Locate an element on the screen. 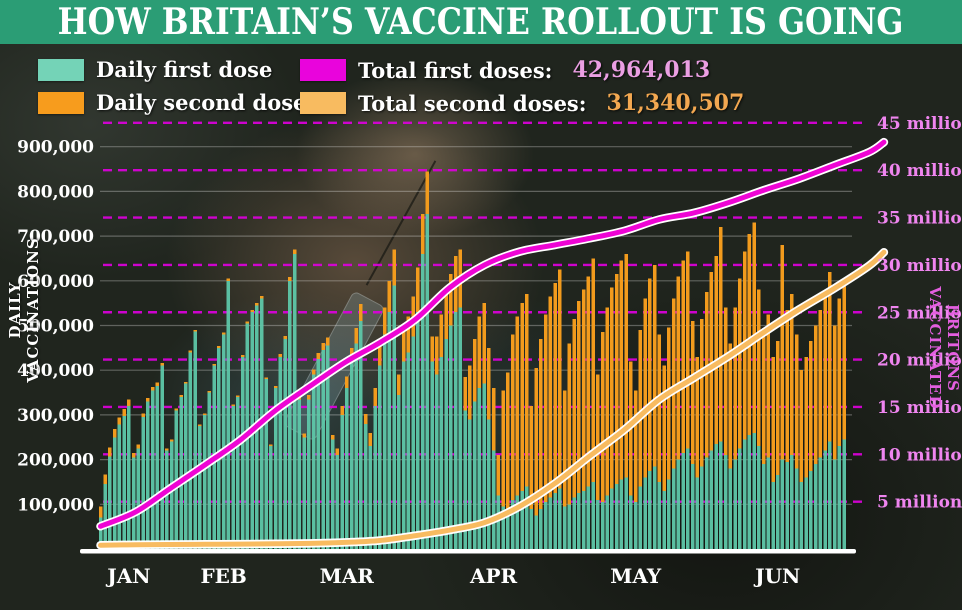  month-label-apr: APR is located at coordinates (493, 576).